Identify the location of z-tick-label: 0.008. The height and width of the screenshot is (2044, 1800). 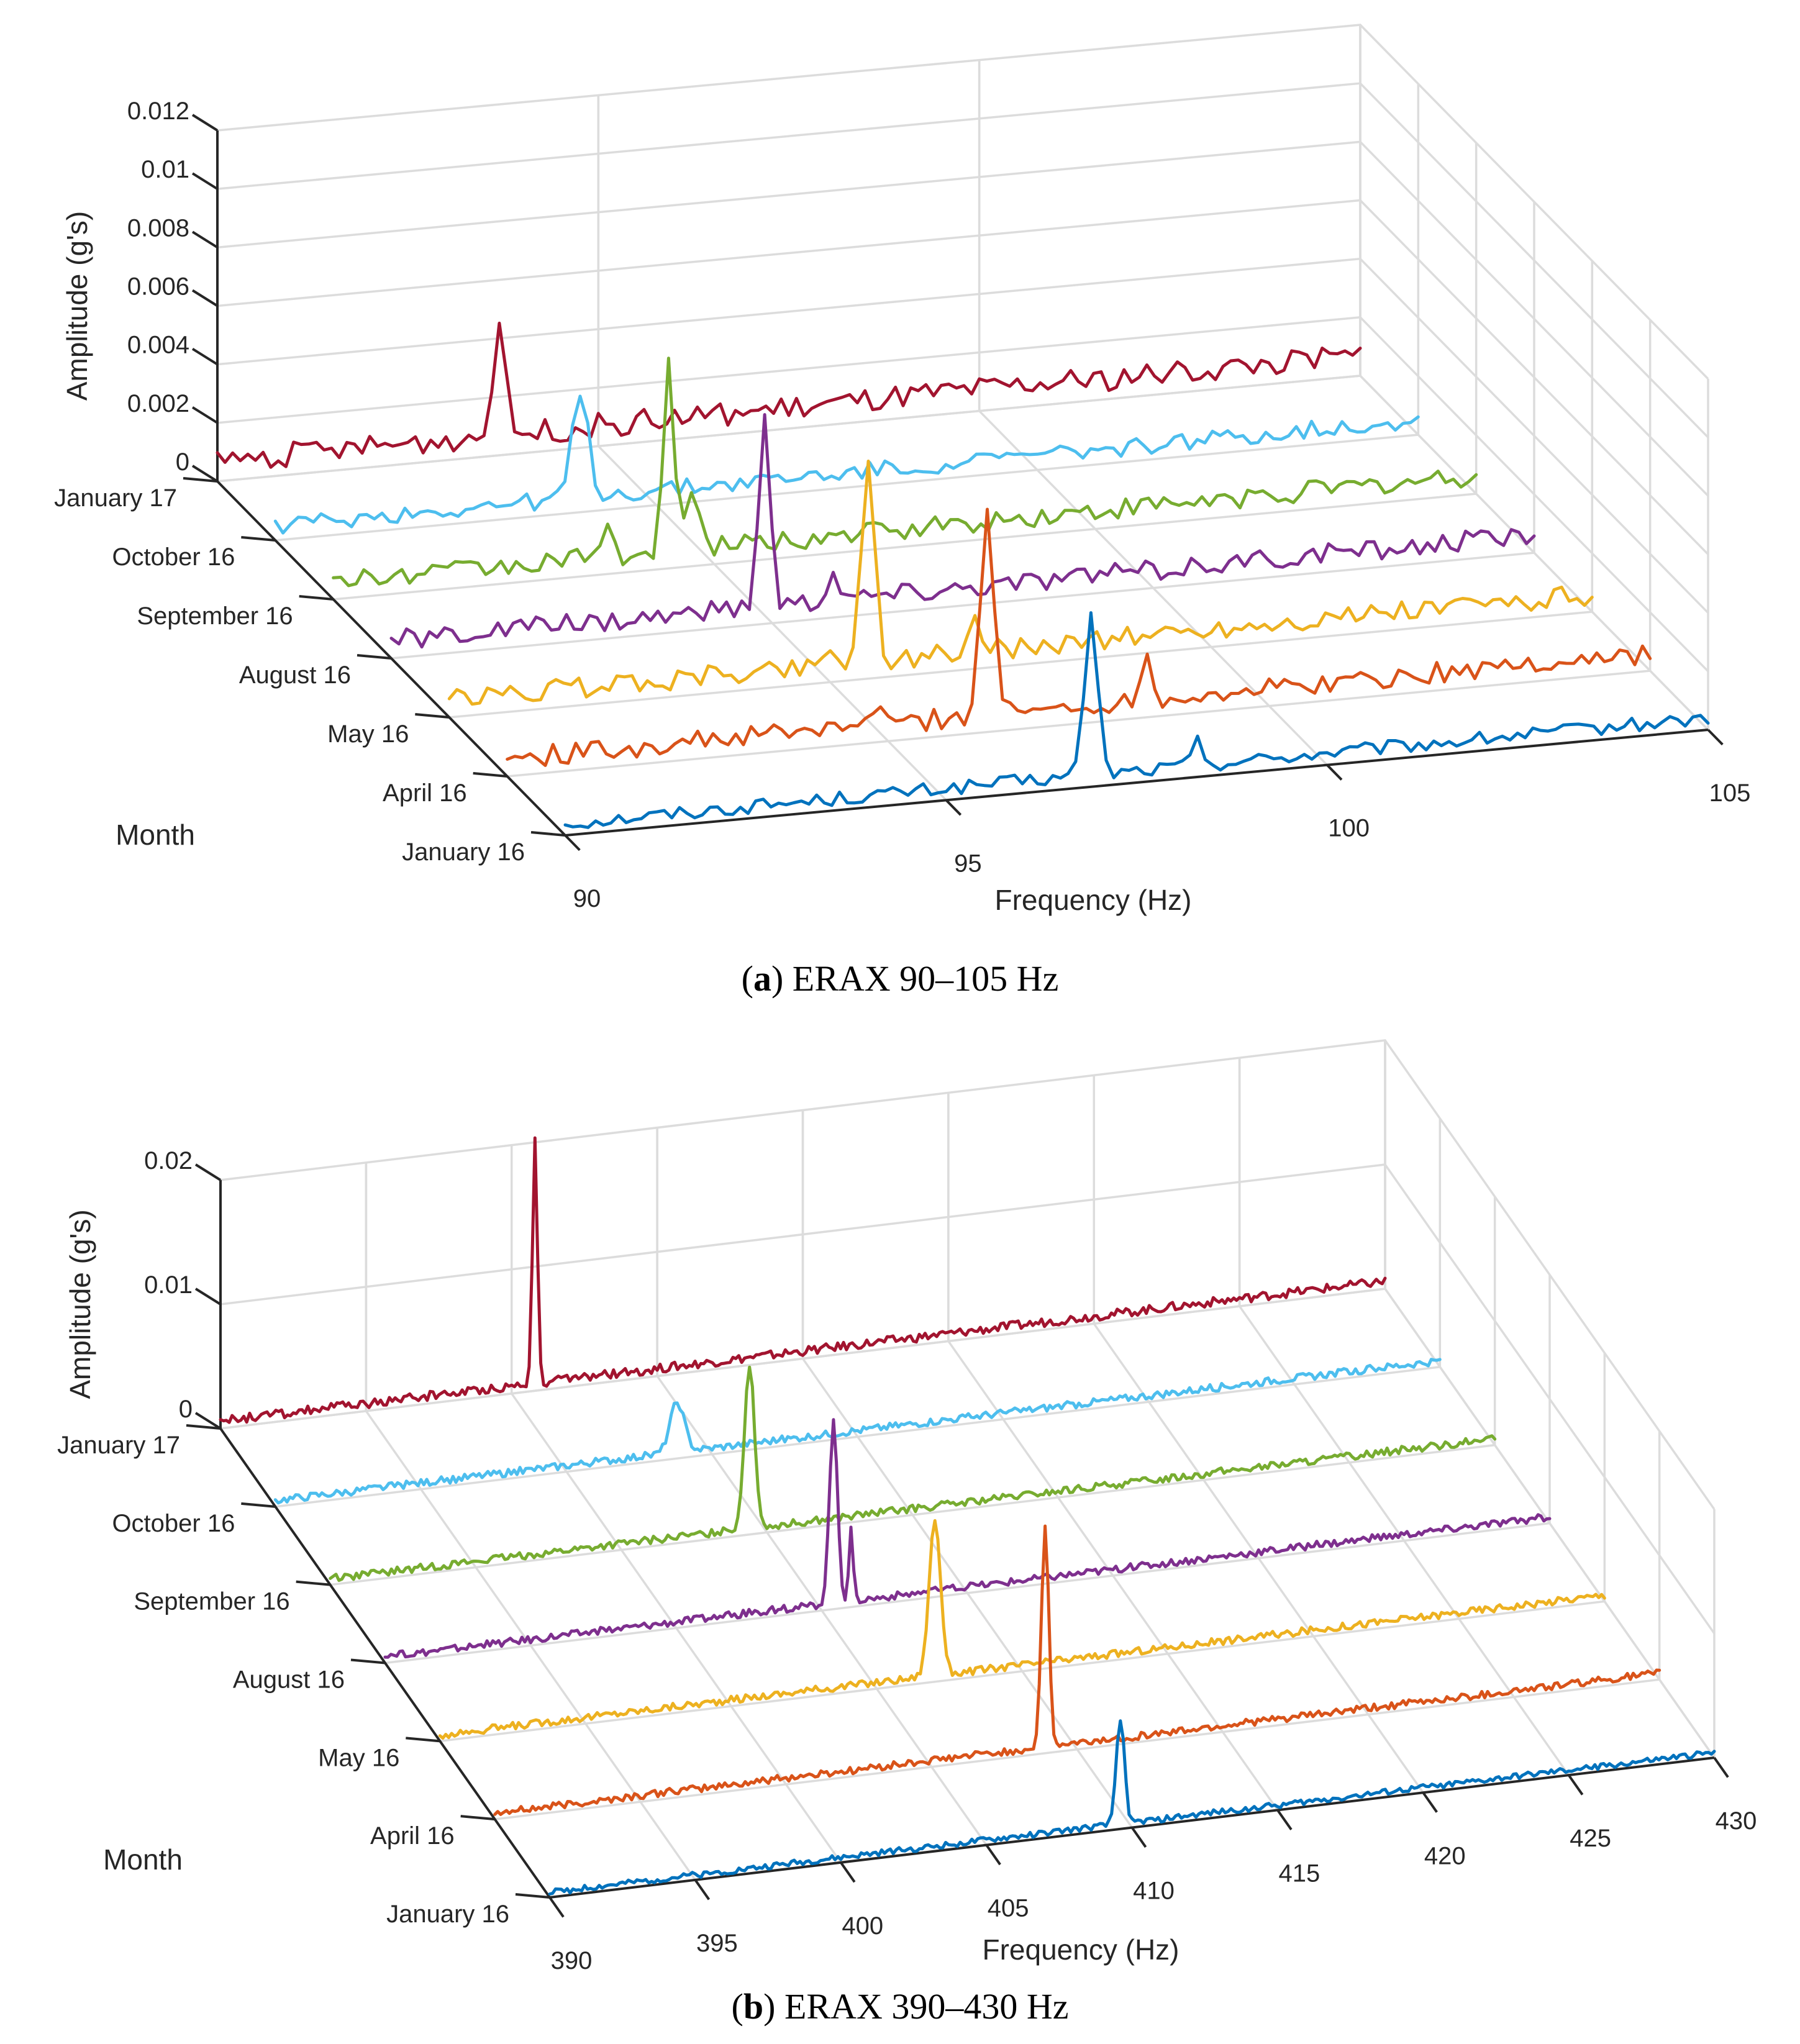
(158, 228).